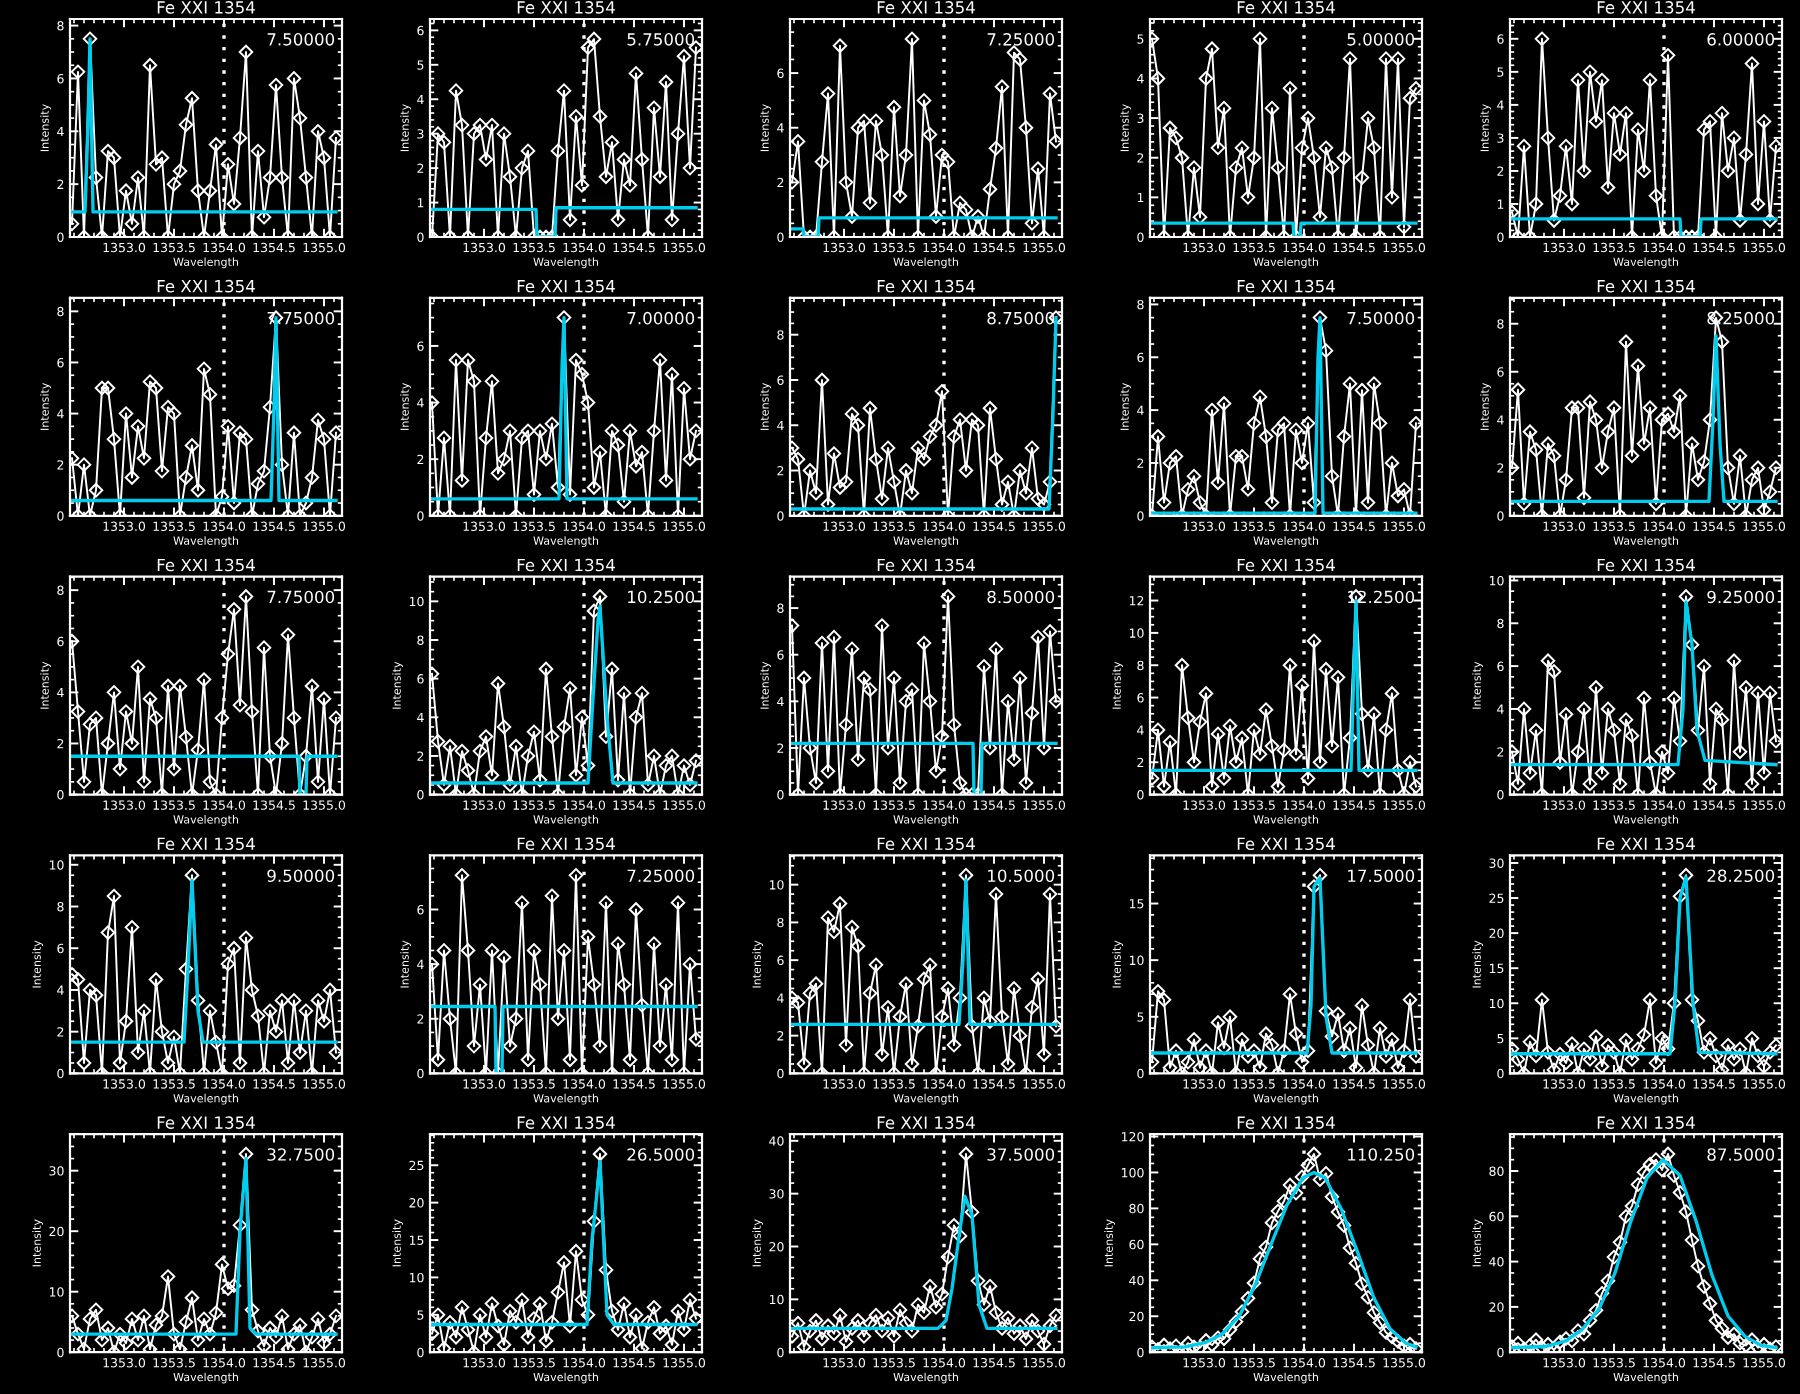 The image size is (1800, 1394). What do you see at coordinates (301, 597) in the screenshot?
I see `annotation: 7.75000` at bounding box center [301, 597].